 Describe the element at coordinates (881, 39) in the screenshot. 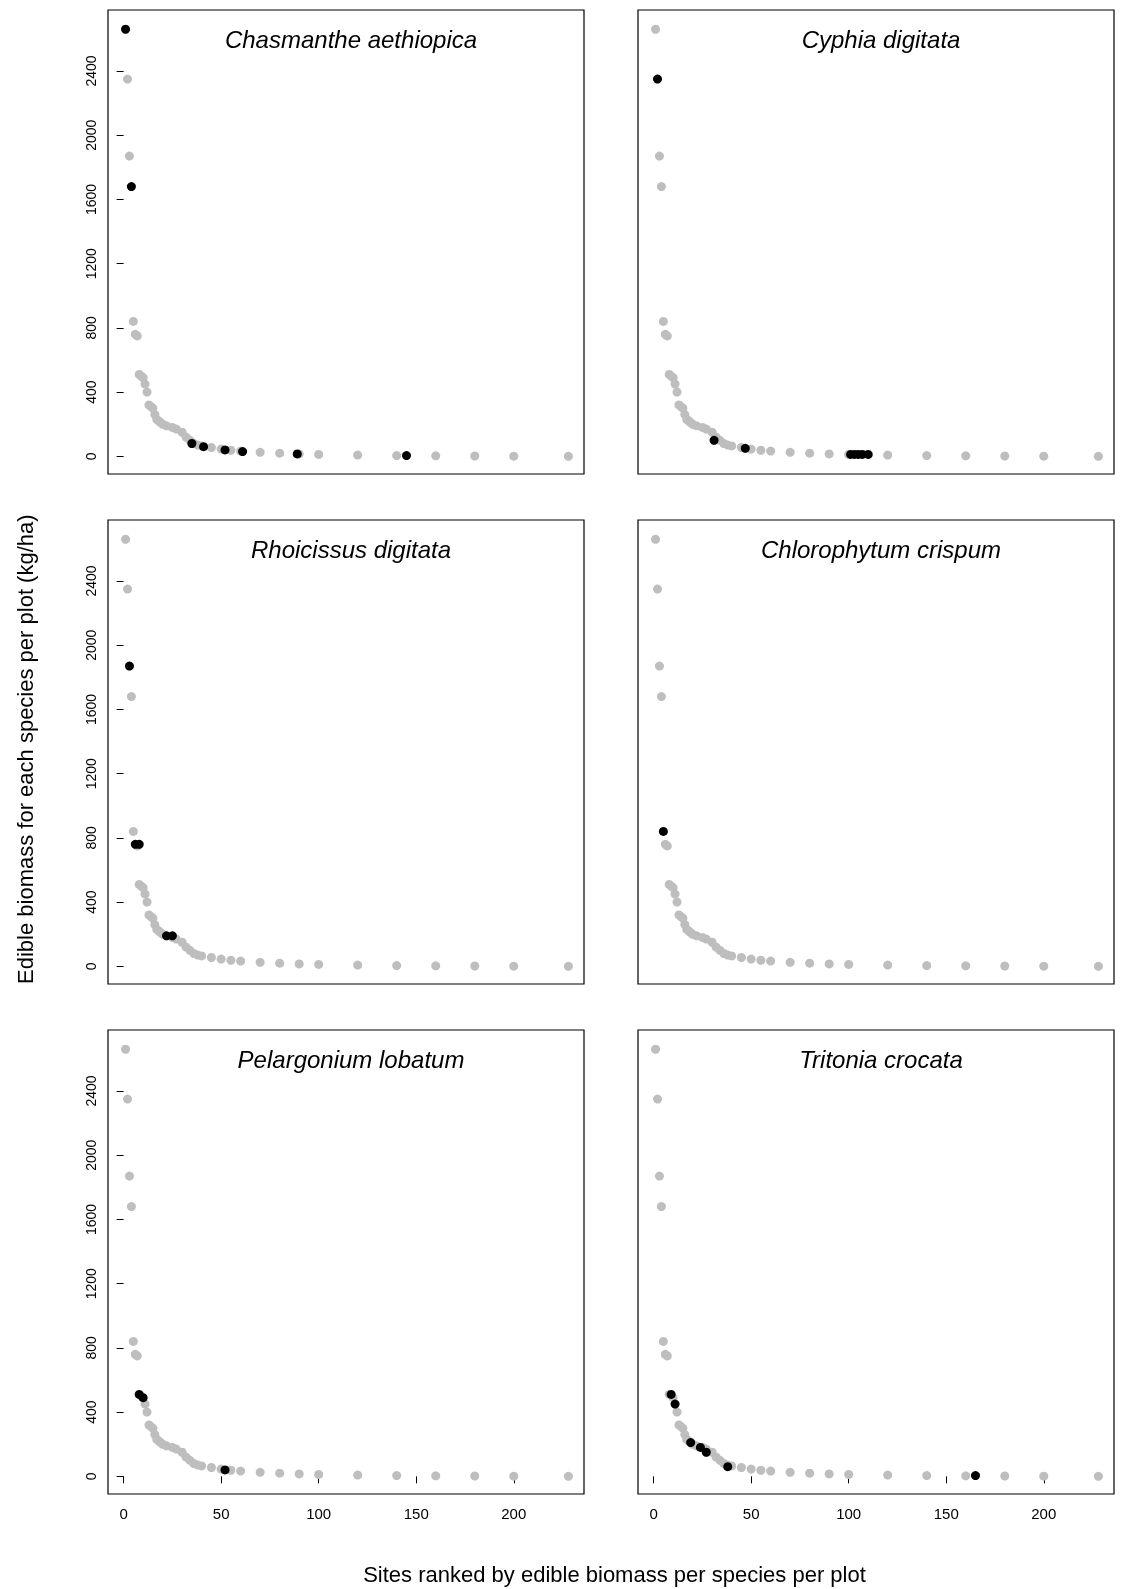

I see `text: Cyphia digitata` at that location.